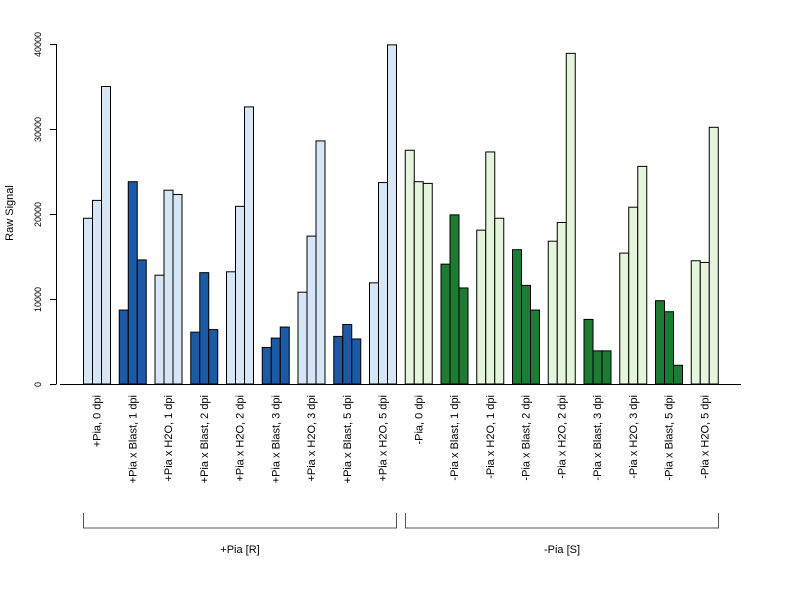  I want to click on category-label: +Pia x H2O, 2 dpi, so click(241, 438).